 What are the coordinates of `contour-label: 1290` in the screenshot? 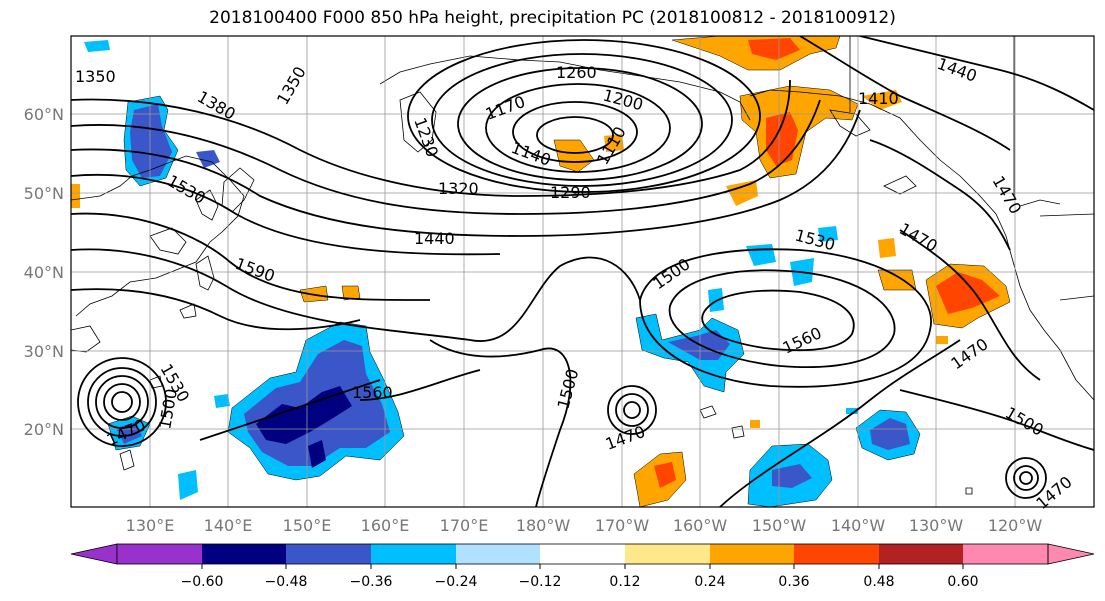 It's located at (570, 192).